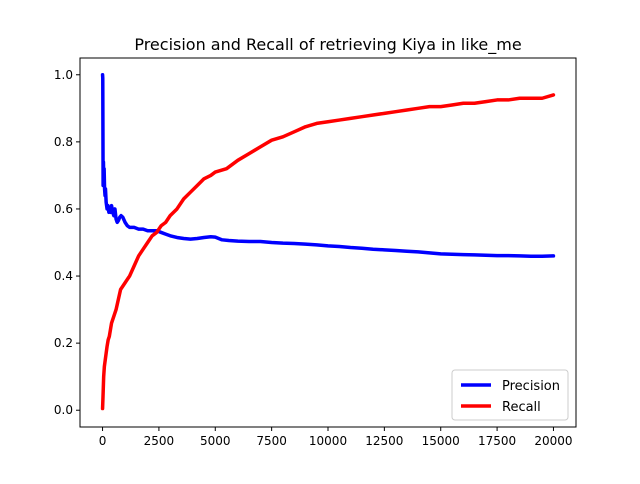 This screenshot has width=640, height=484. I want to click on x-tick-label: 15000, so click(441, 441).